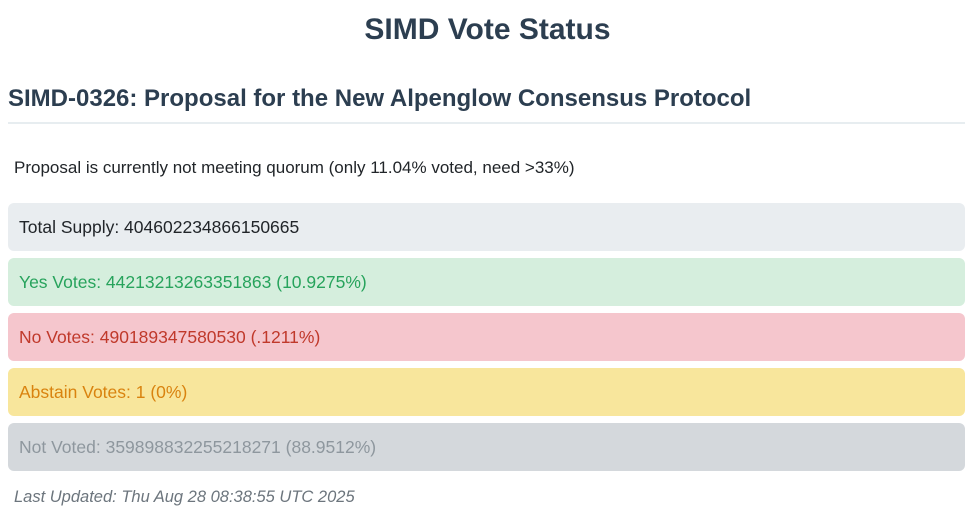 This screenshot has height=516, width=975. Describe the element at coordinates (486, 282) in the screenshot. I see `yes-votes-row: Yes Votes: 44213213263351863 (10.9275%)` at that location.